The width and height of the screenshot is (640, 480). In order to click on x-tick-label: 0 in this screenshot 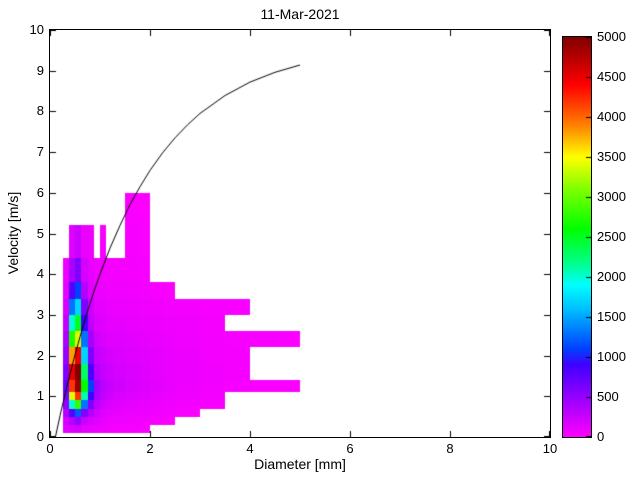, I will do `click(50, 448)`.